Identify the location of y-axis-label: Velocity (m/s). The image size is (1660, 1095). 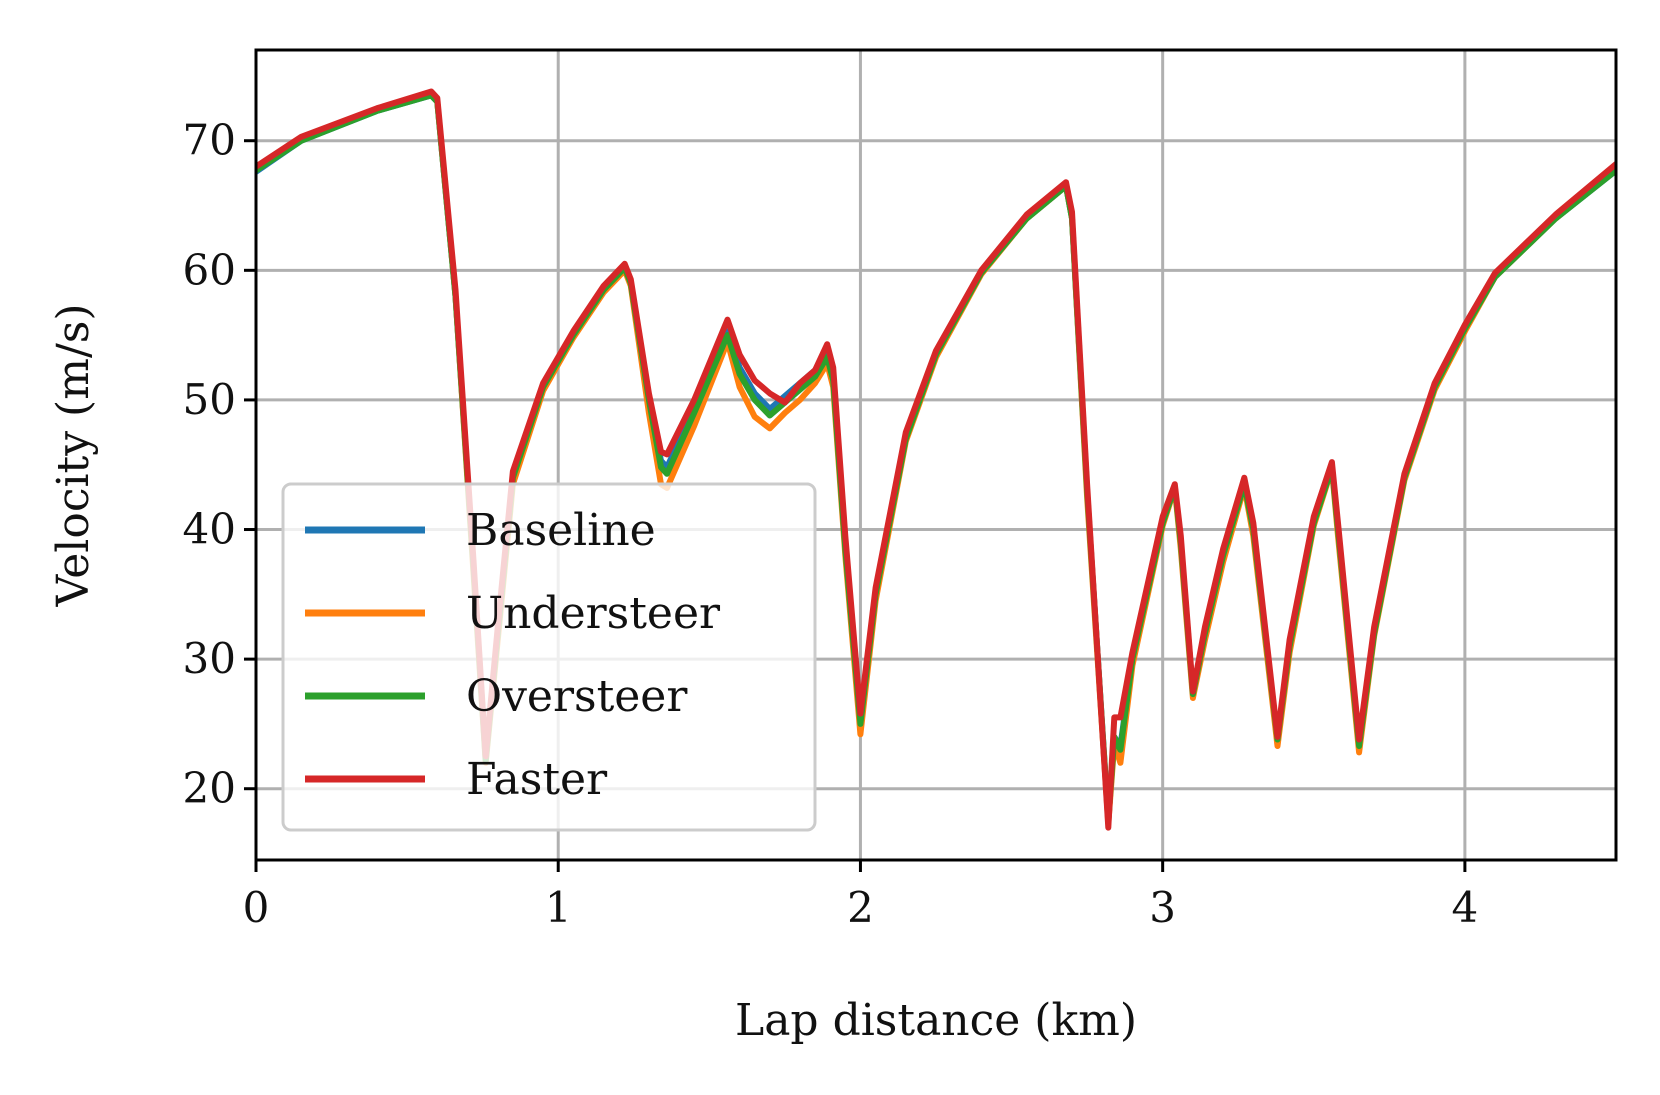
(73, 455).